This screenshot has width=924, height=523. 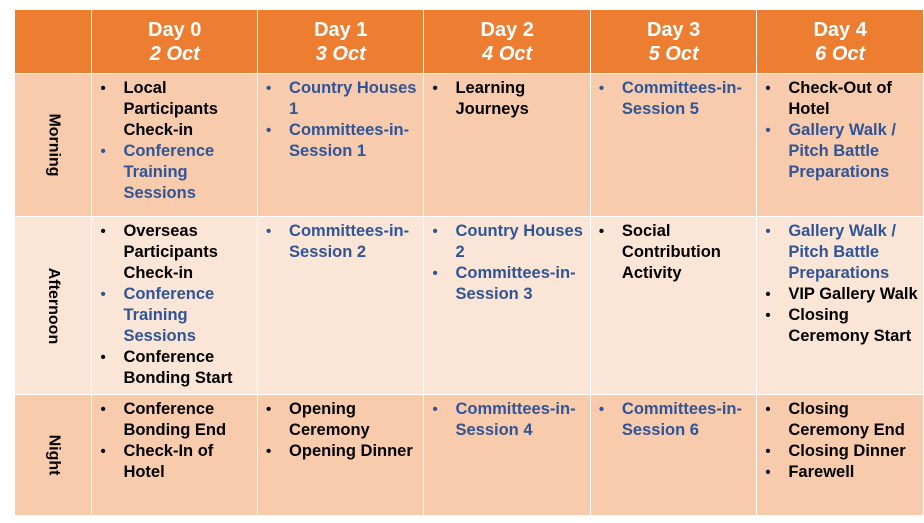 I want to click on activity-item: Check-Out of Hotel, so click(x=842, y=99).